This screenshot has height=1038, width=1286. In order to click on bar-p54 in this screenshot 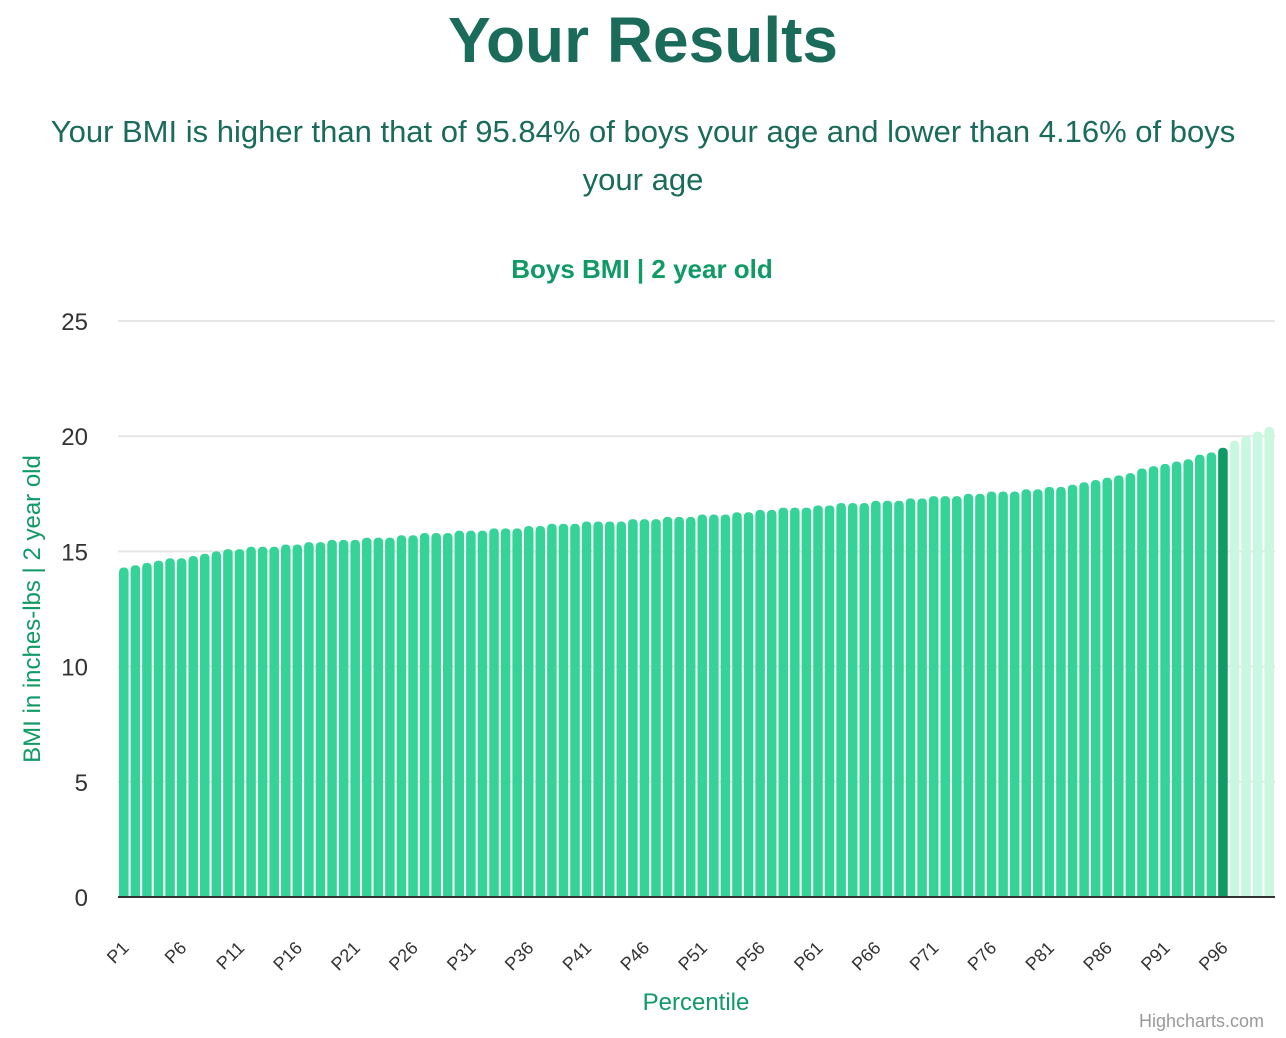, I will do `click(737, 704)`.